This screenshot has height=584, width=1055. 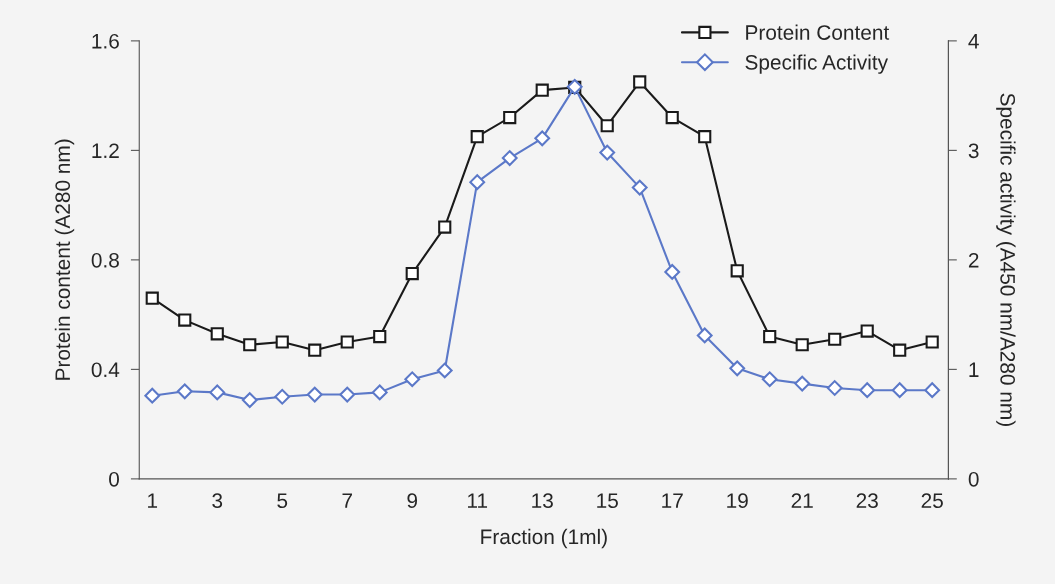 I want to click on x-tick-label: 25, so click(x=932, y=501).